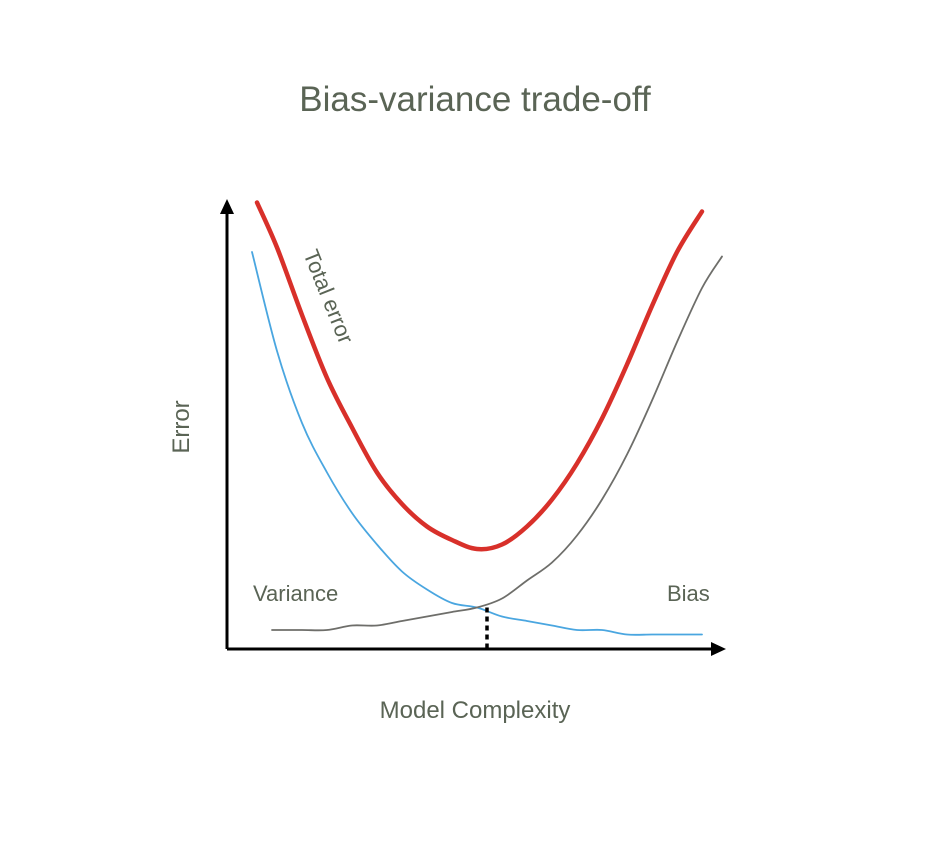 The image size is (942, 848). I want to click on chart-title: Bias-variance trade-off, so click(475, 99).